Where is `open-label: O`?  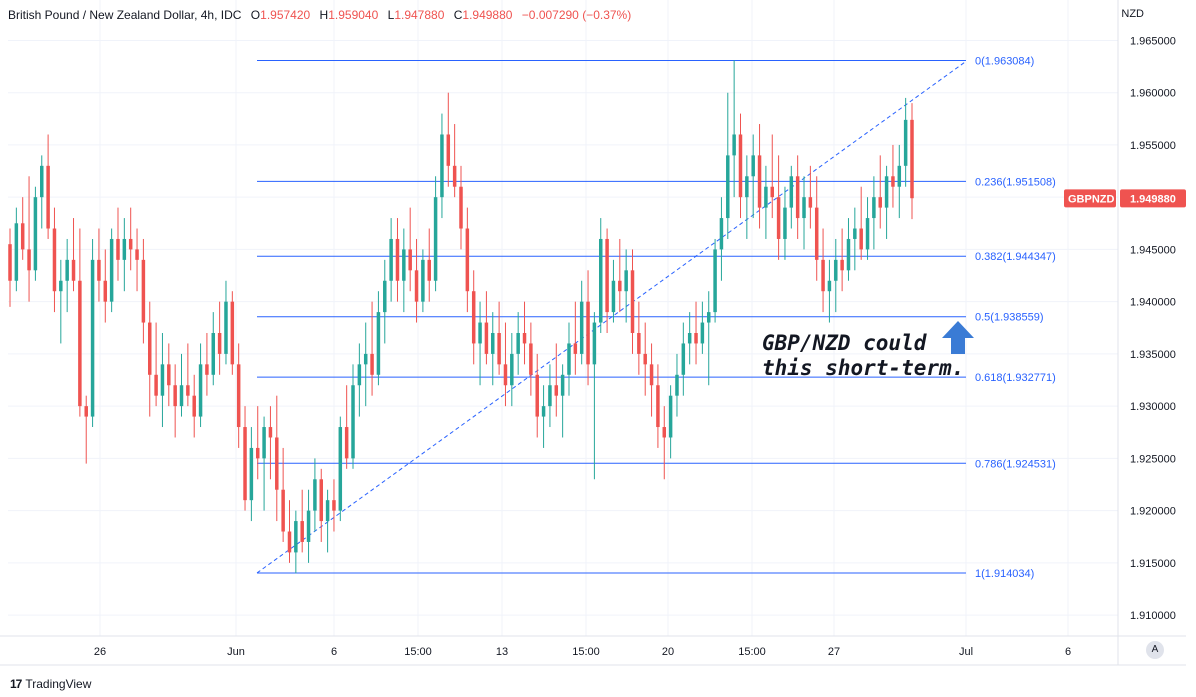
open-label: O is located at coordinates (255, 15).